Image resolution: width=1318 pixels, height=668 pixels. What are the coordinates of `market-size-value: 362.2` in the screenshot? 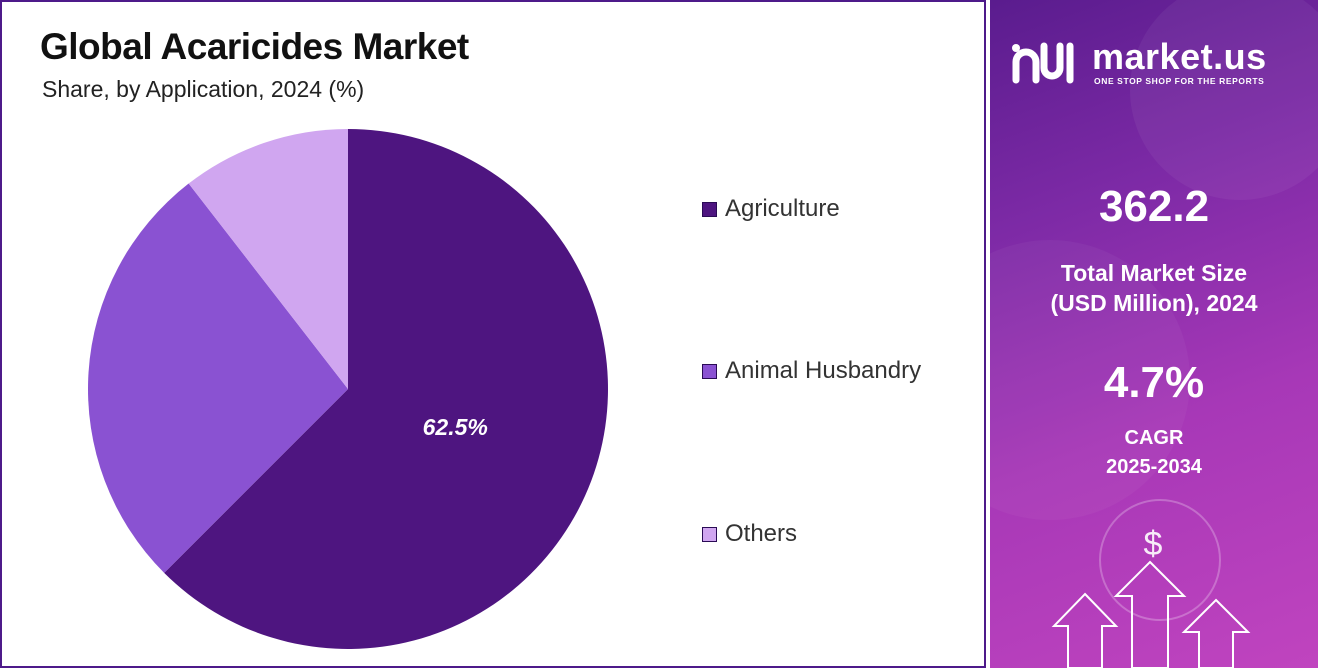 It's located at (1154, 206).